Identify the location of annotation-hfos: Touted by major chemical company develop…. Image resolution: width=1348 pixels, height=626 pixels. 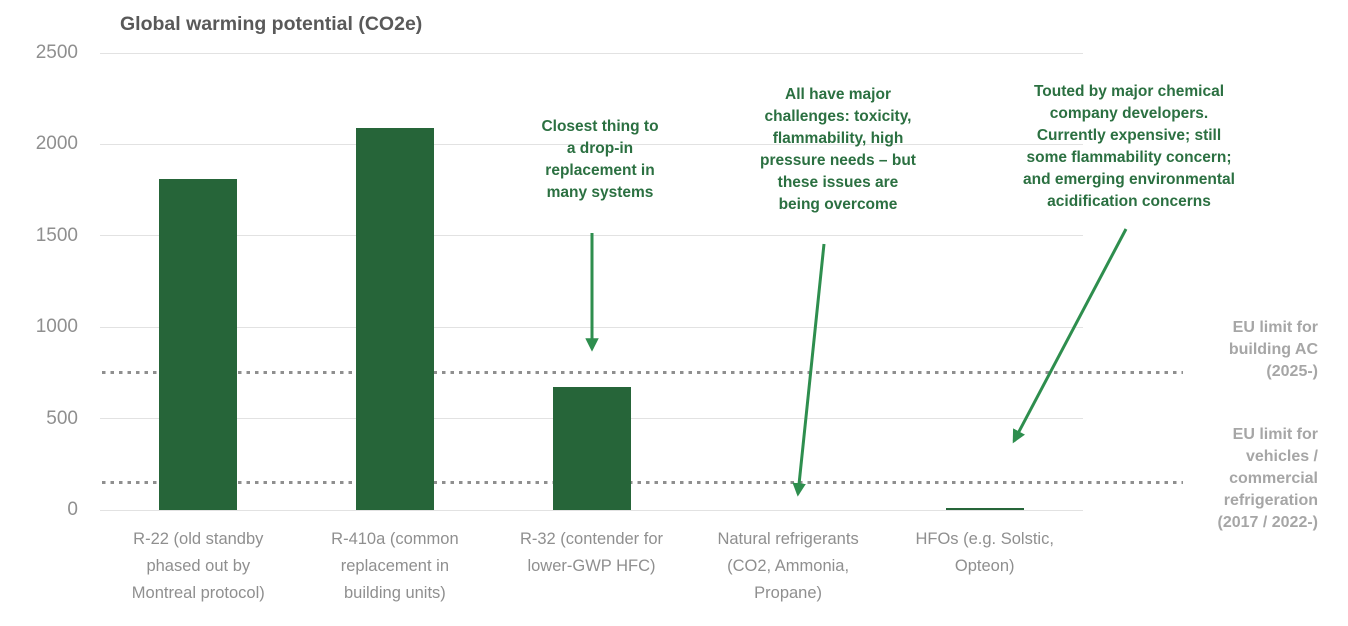
(1129, 146).